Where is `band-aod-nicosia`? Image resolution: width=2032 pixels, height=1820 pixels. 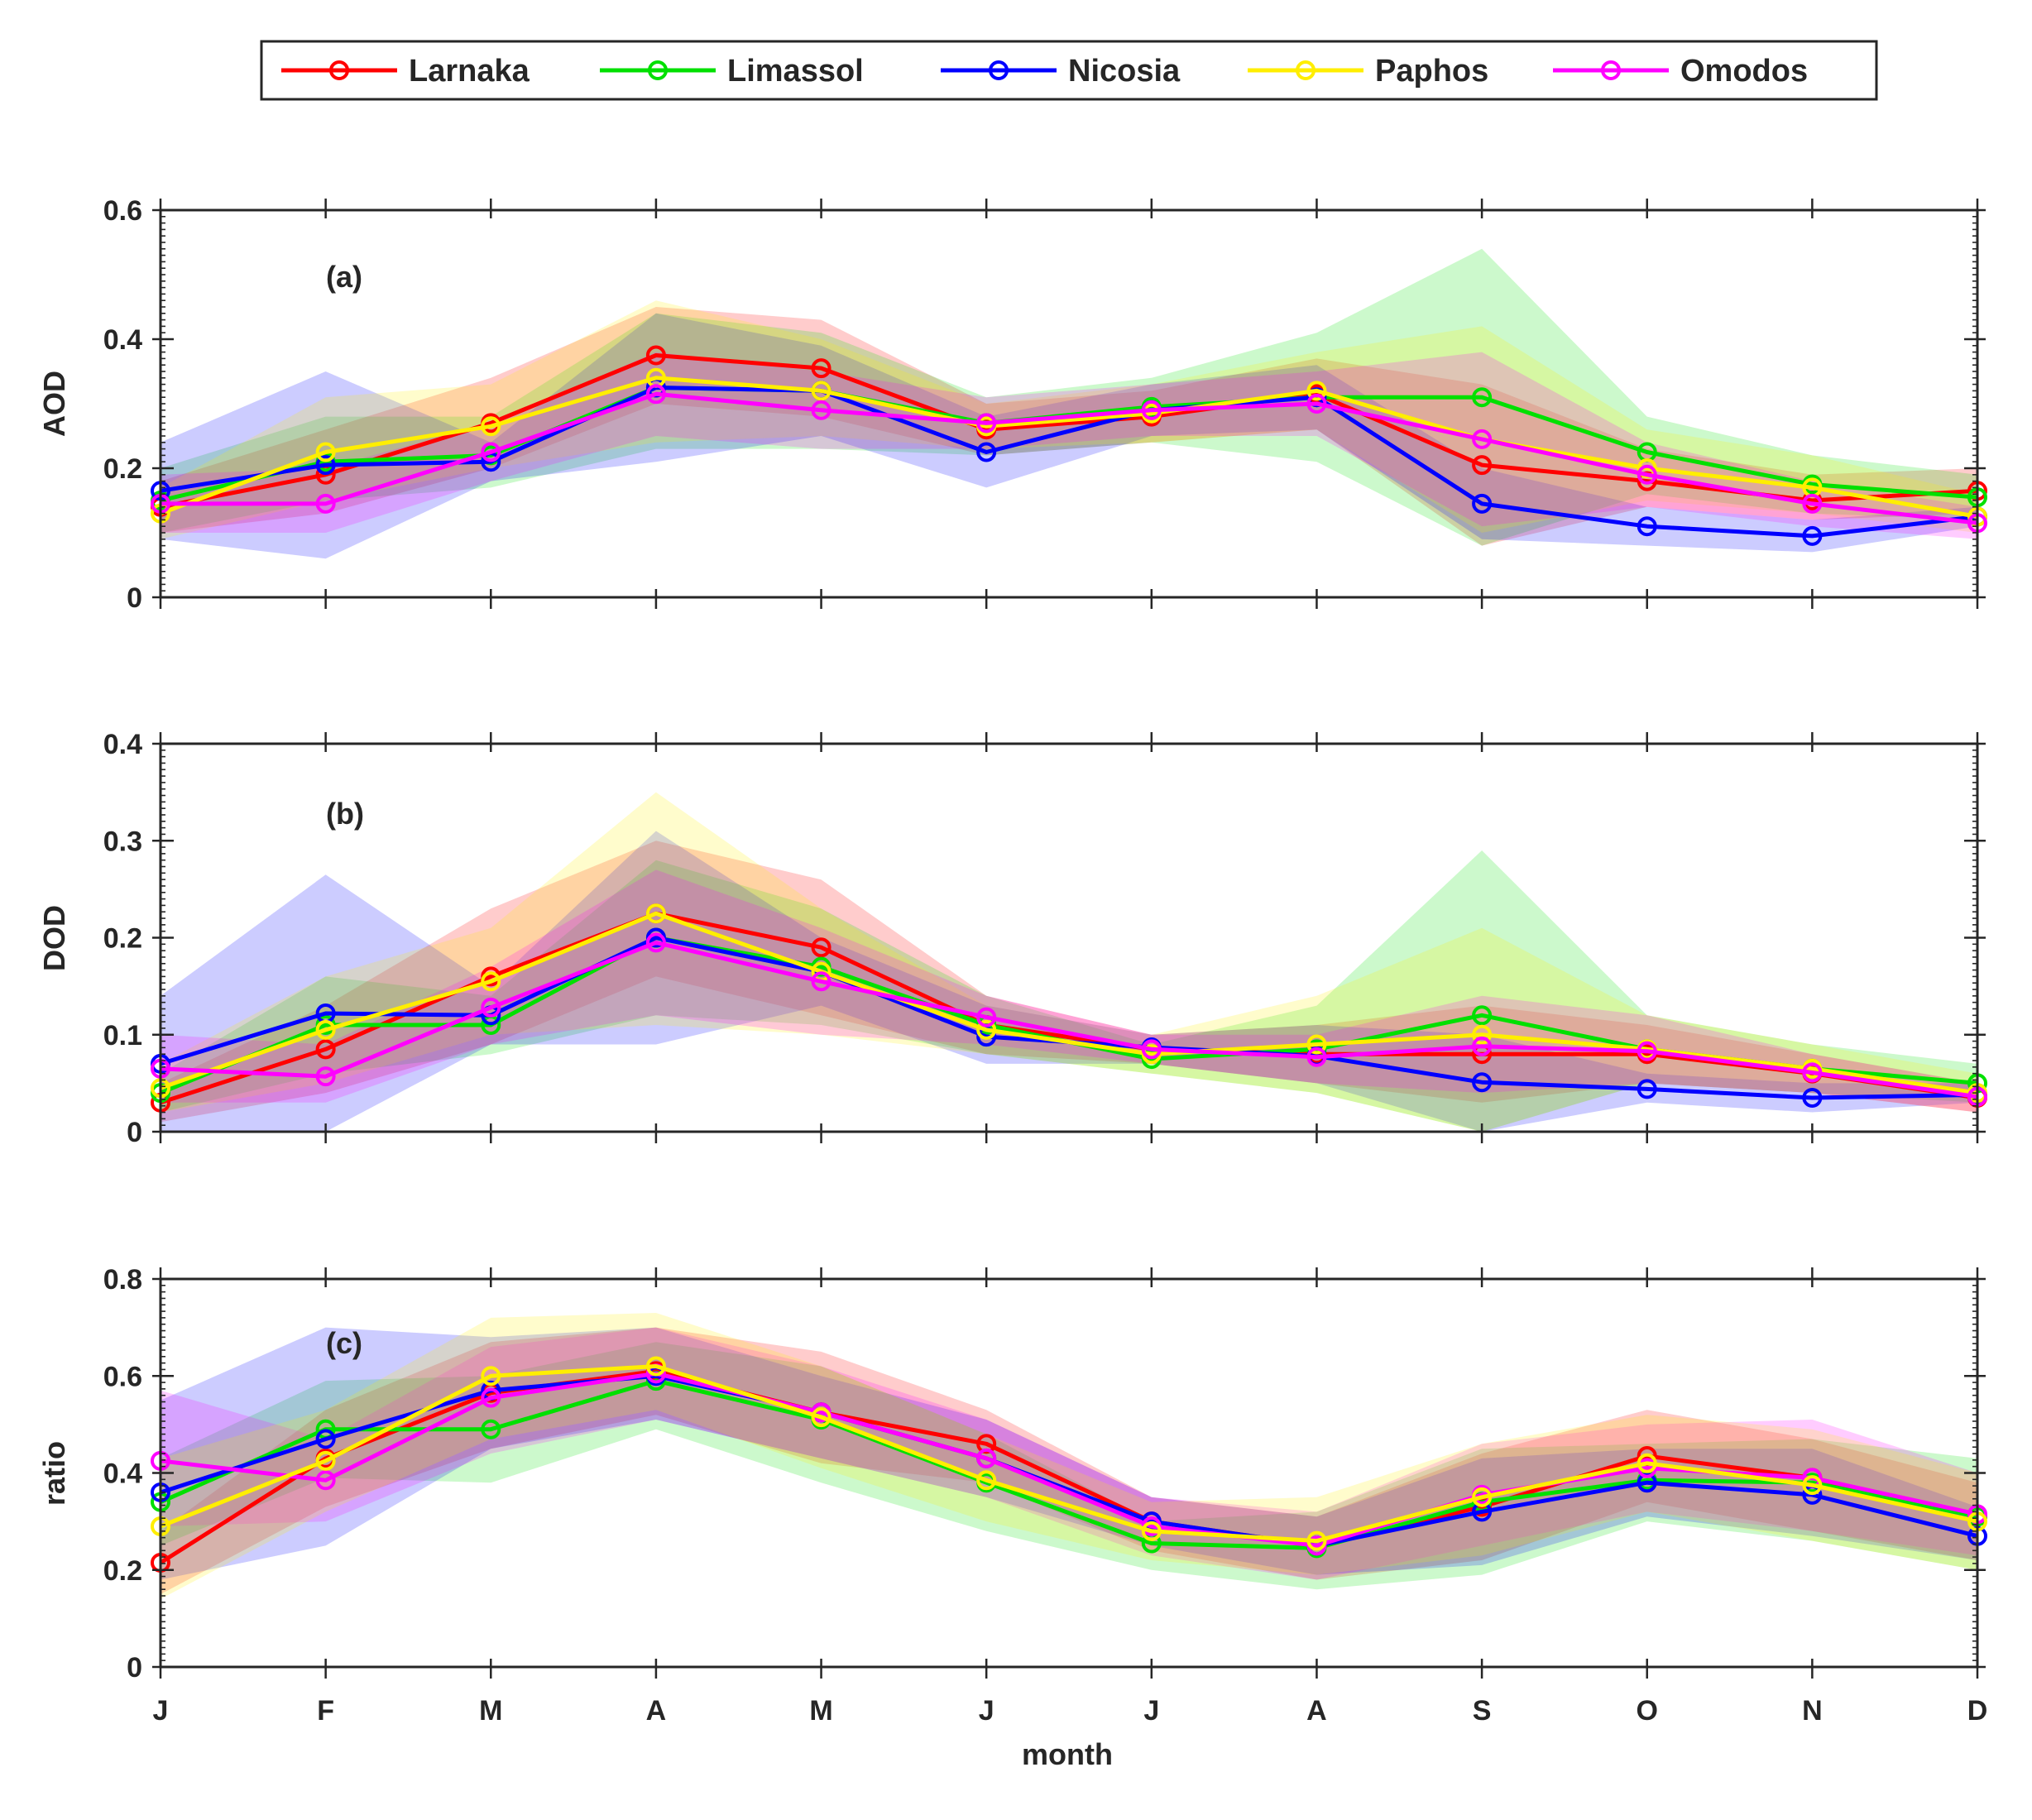
band-aod-nicosia is located at coordinates (1069, 436).